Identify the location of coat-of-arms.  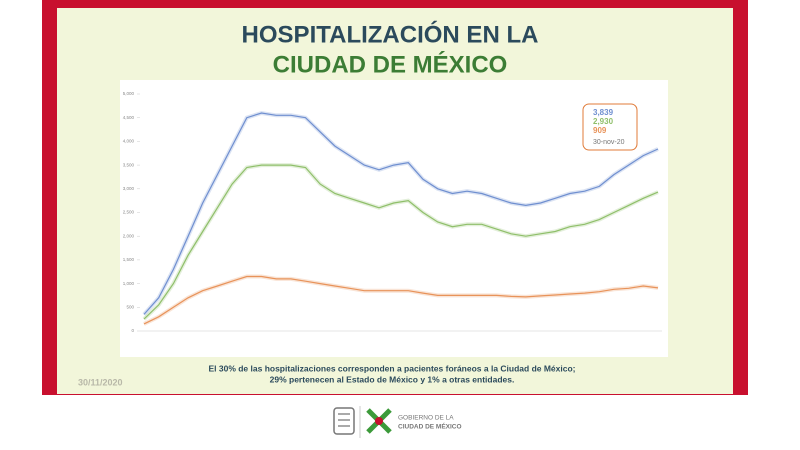
(344, 421).